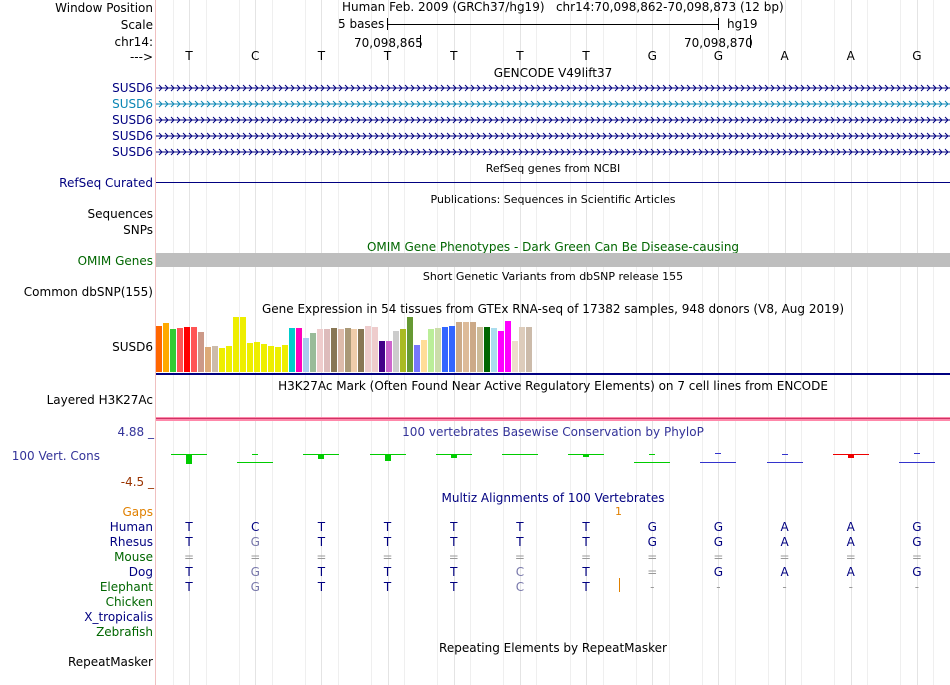 The height and width of the screenshot is (685, 950). I want to click on multiz-species-label: Zebrafish, so click(124, 632).